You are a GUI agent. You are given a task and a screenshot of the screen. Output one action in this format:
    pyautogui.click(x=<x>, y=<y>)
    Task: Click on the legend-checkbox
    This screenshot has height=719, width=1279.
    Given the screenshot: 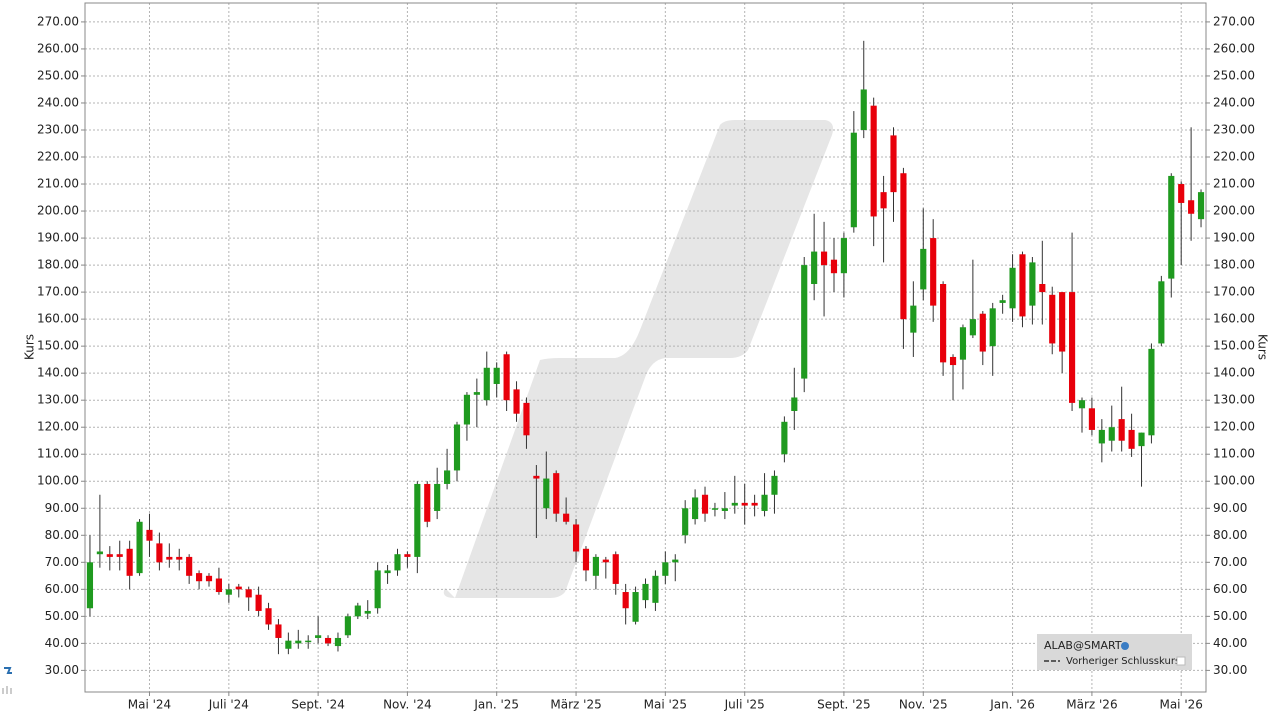 What is the action you would take?
    pyautogui.click(x=1181, y=661)
    